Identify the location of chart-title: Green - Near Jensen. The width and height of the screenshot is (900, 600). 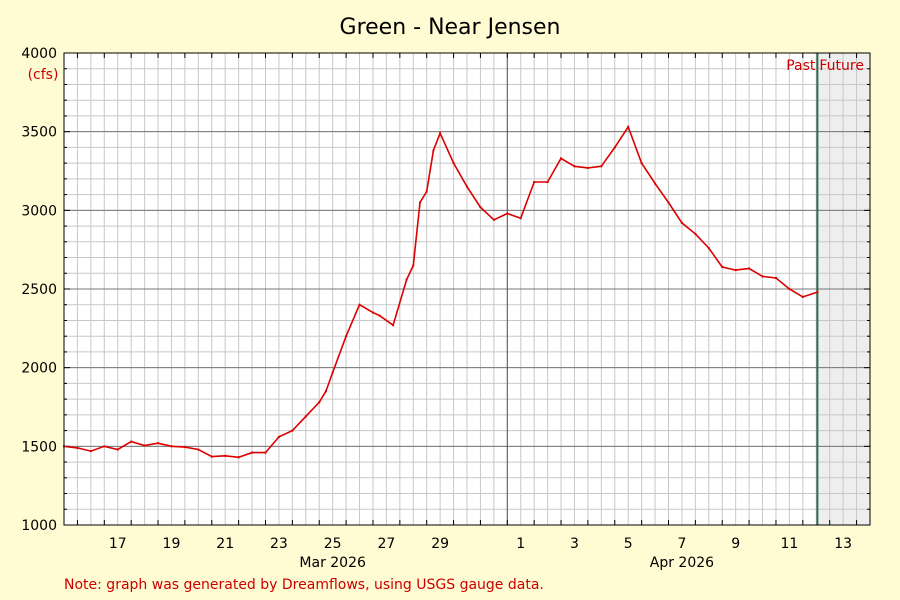
(450, 27).